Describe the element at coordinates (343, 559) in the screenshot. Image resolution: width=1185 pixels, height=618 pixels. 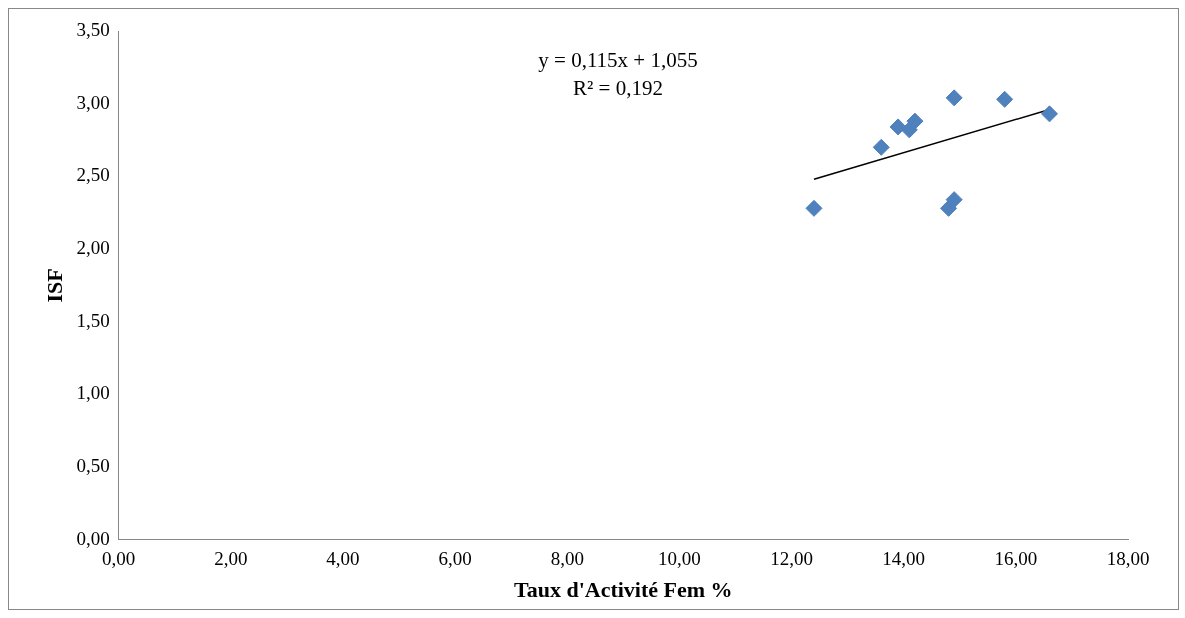
I see `x-tick-label: 4,00` at that location.